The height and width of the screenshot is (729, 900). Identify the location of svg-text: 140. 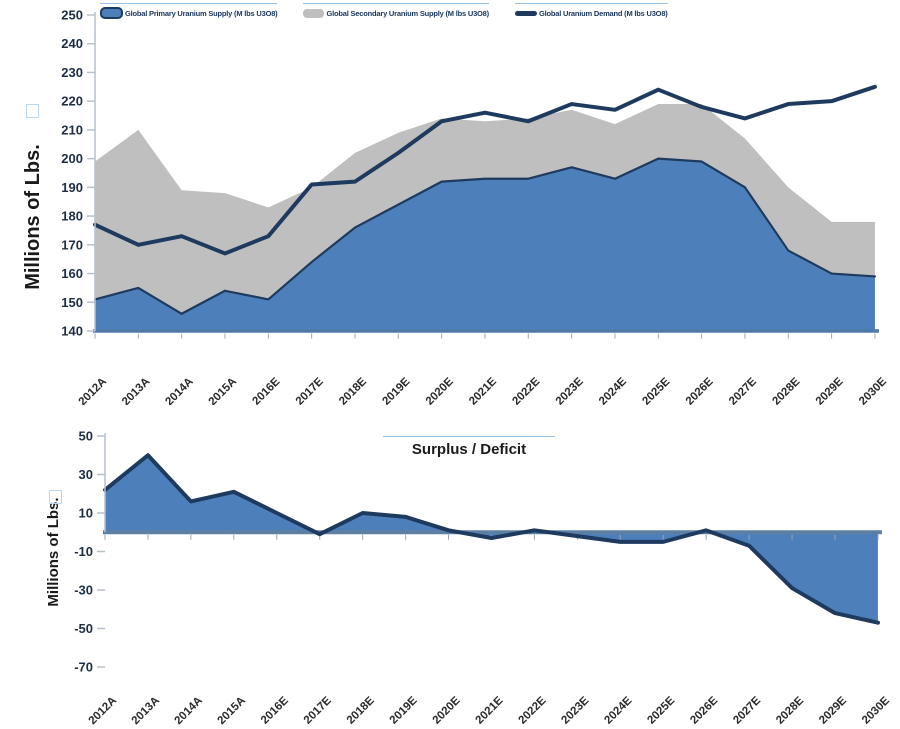
(72, 330).